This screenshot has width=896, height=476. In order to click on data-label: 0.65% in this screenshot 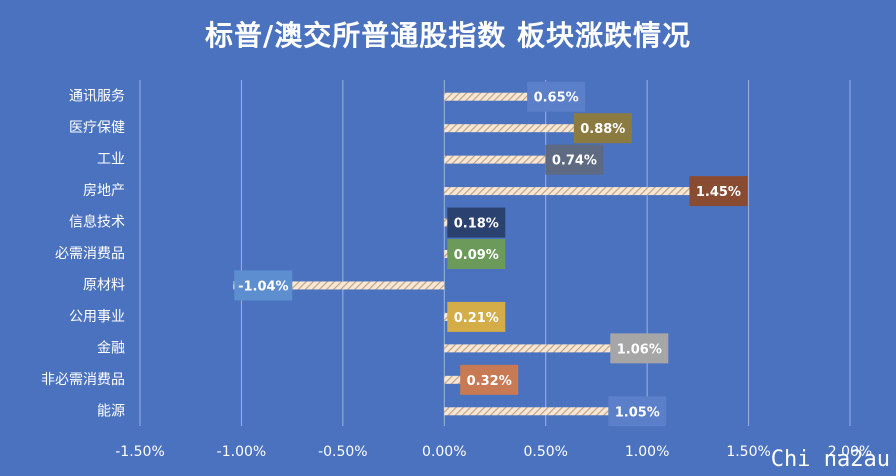, I will do `click(556, 96)`.